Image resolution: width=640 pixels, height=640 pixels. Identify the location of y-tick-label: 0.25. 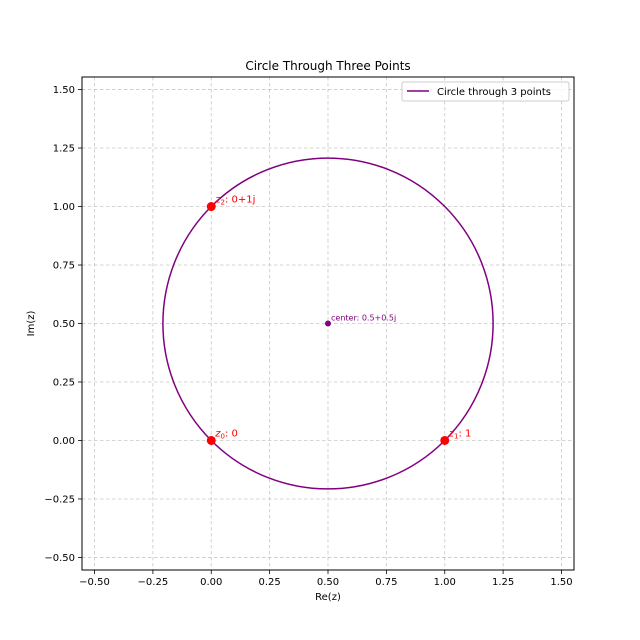
(64, 382).